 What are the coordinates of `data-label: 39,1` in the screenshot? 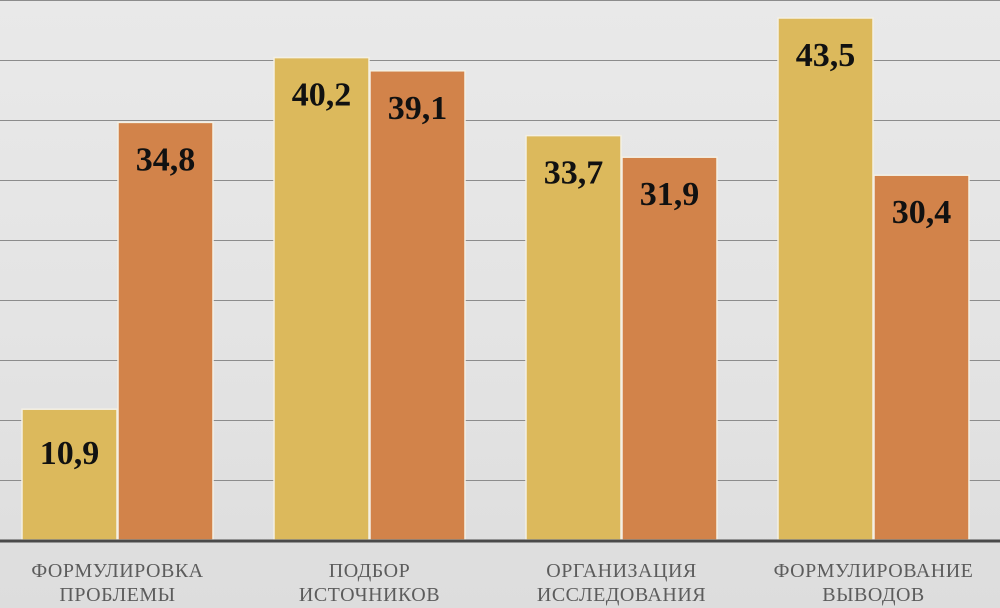 It's located at (418, 108).